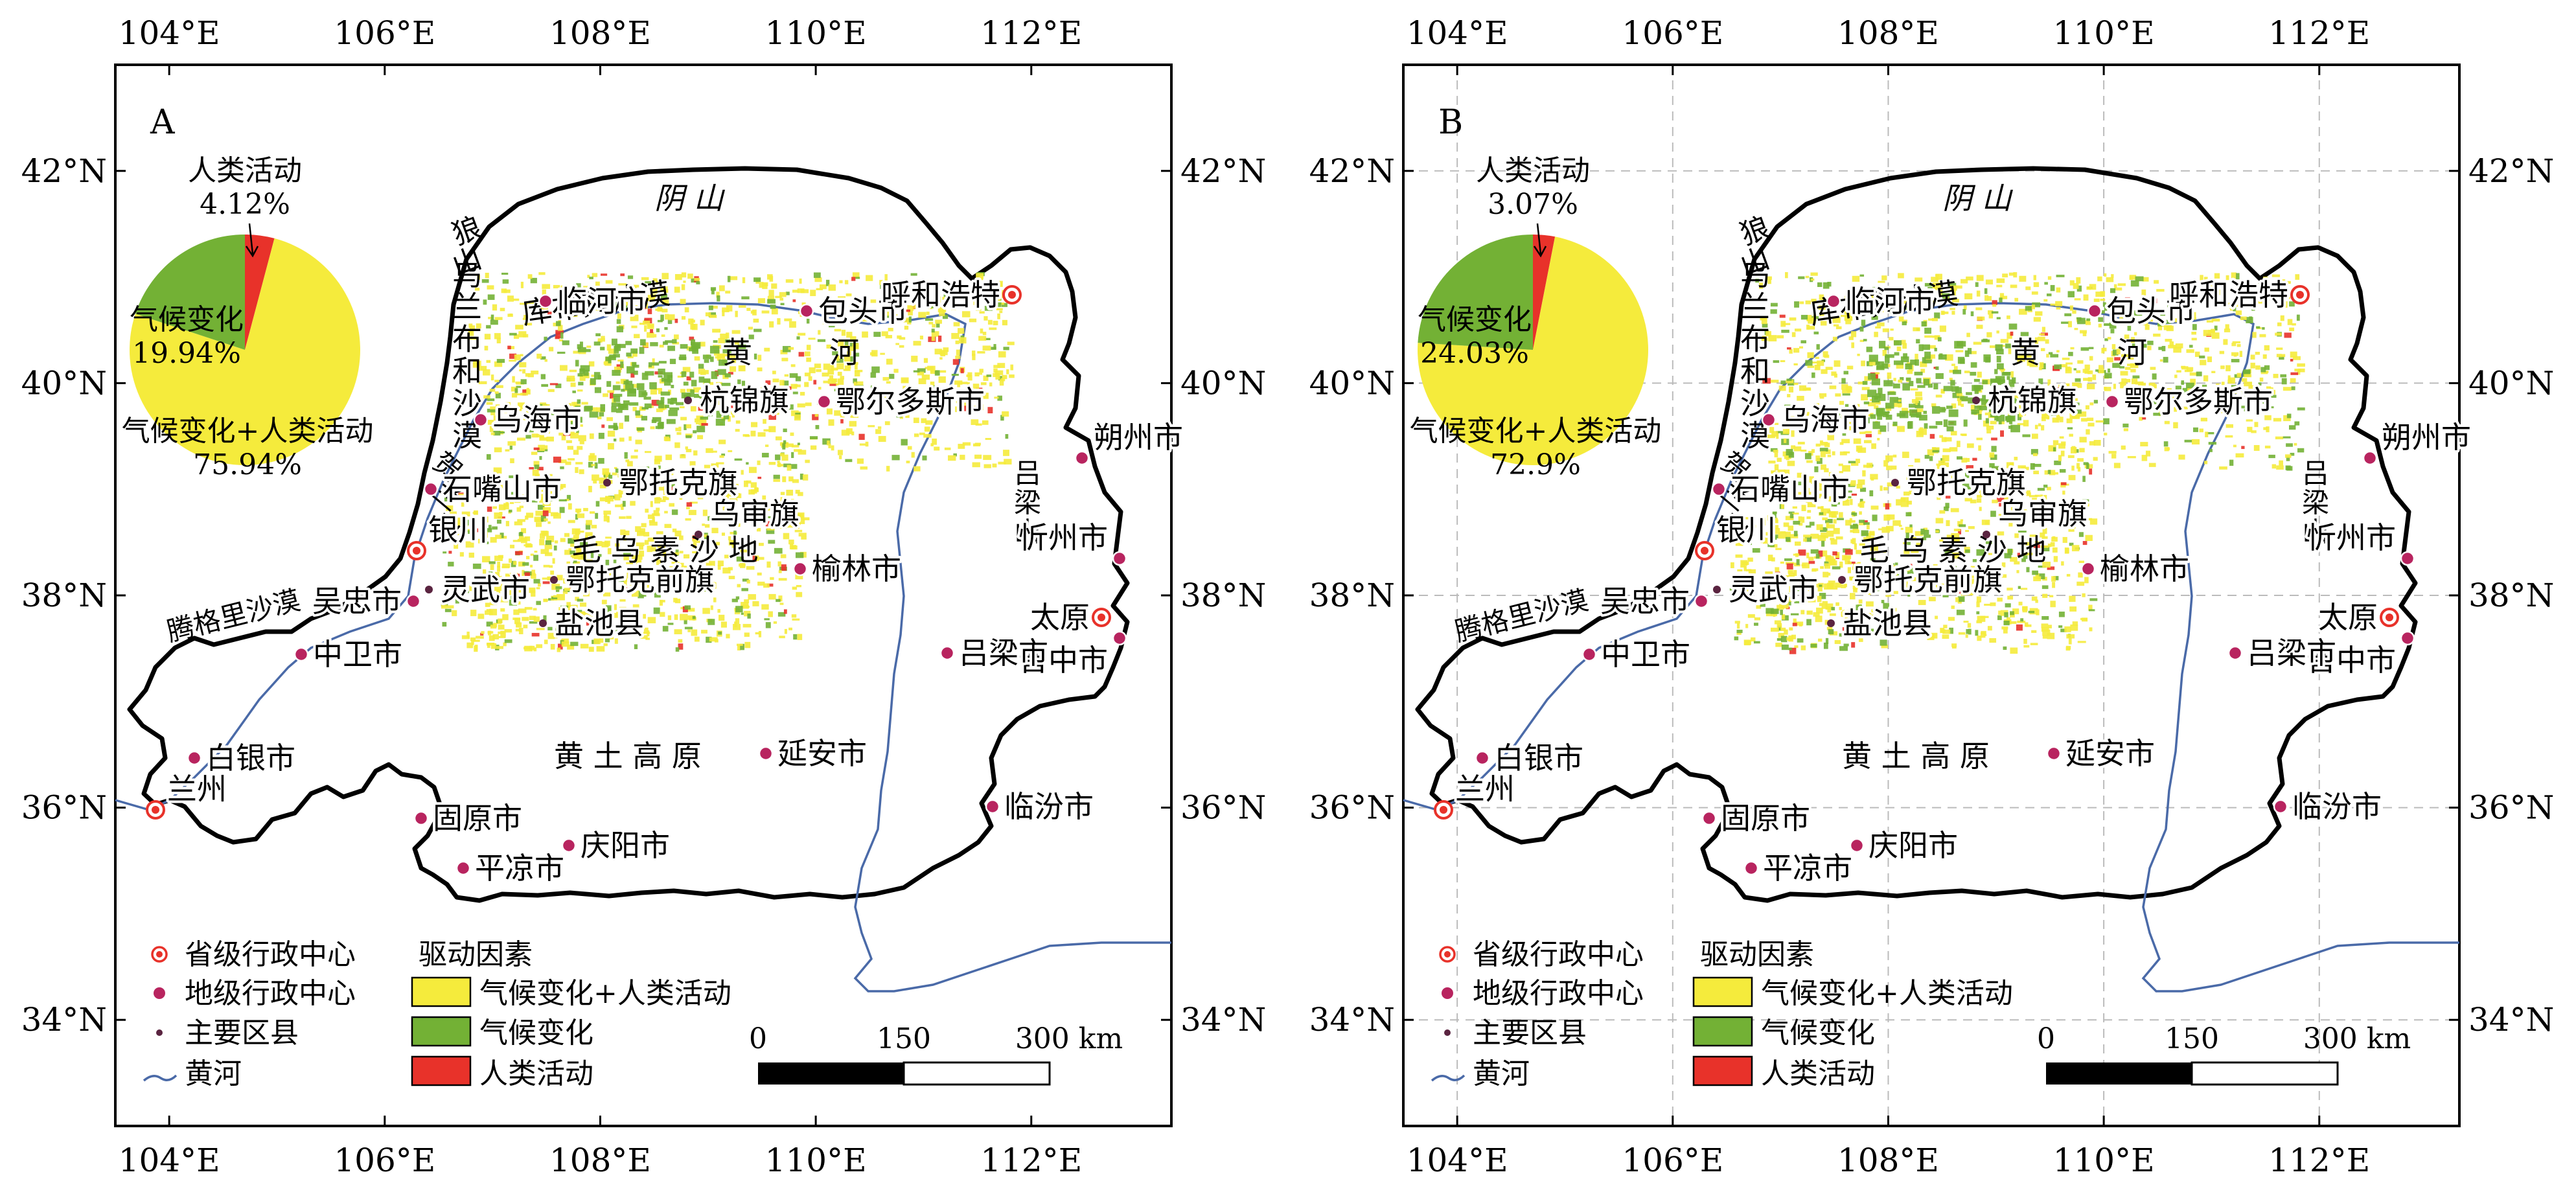  I want to click on lat-tick-label-left: 42°N, so click(64, 171).